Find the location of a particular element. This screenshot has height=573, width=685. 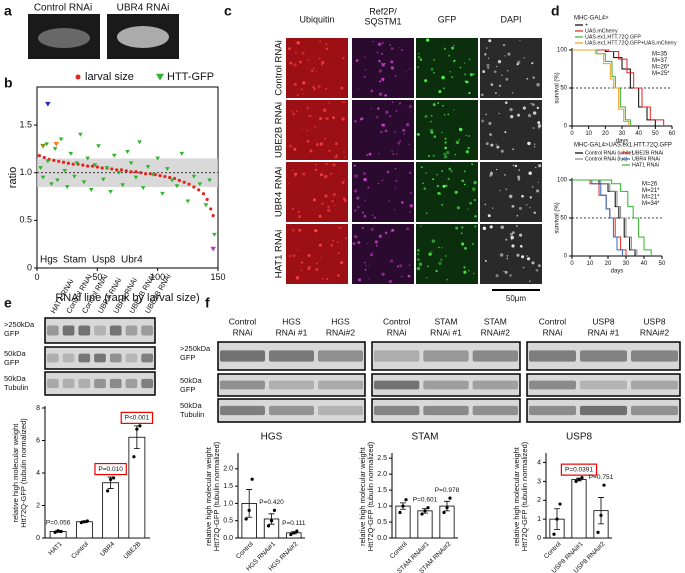

median-label: M=34* is located at coordinates (651, 204).